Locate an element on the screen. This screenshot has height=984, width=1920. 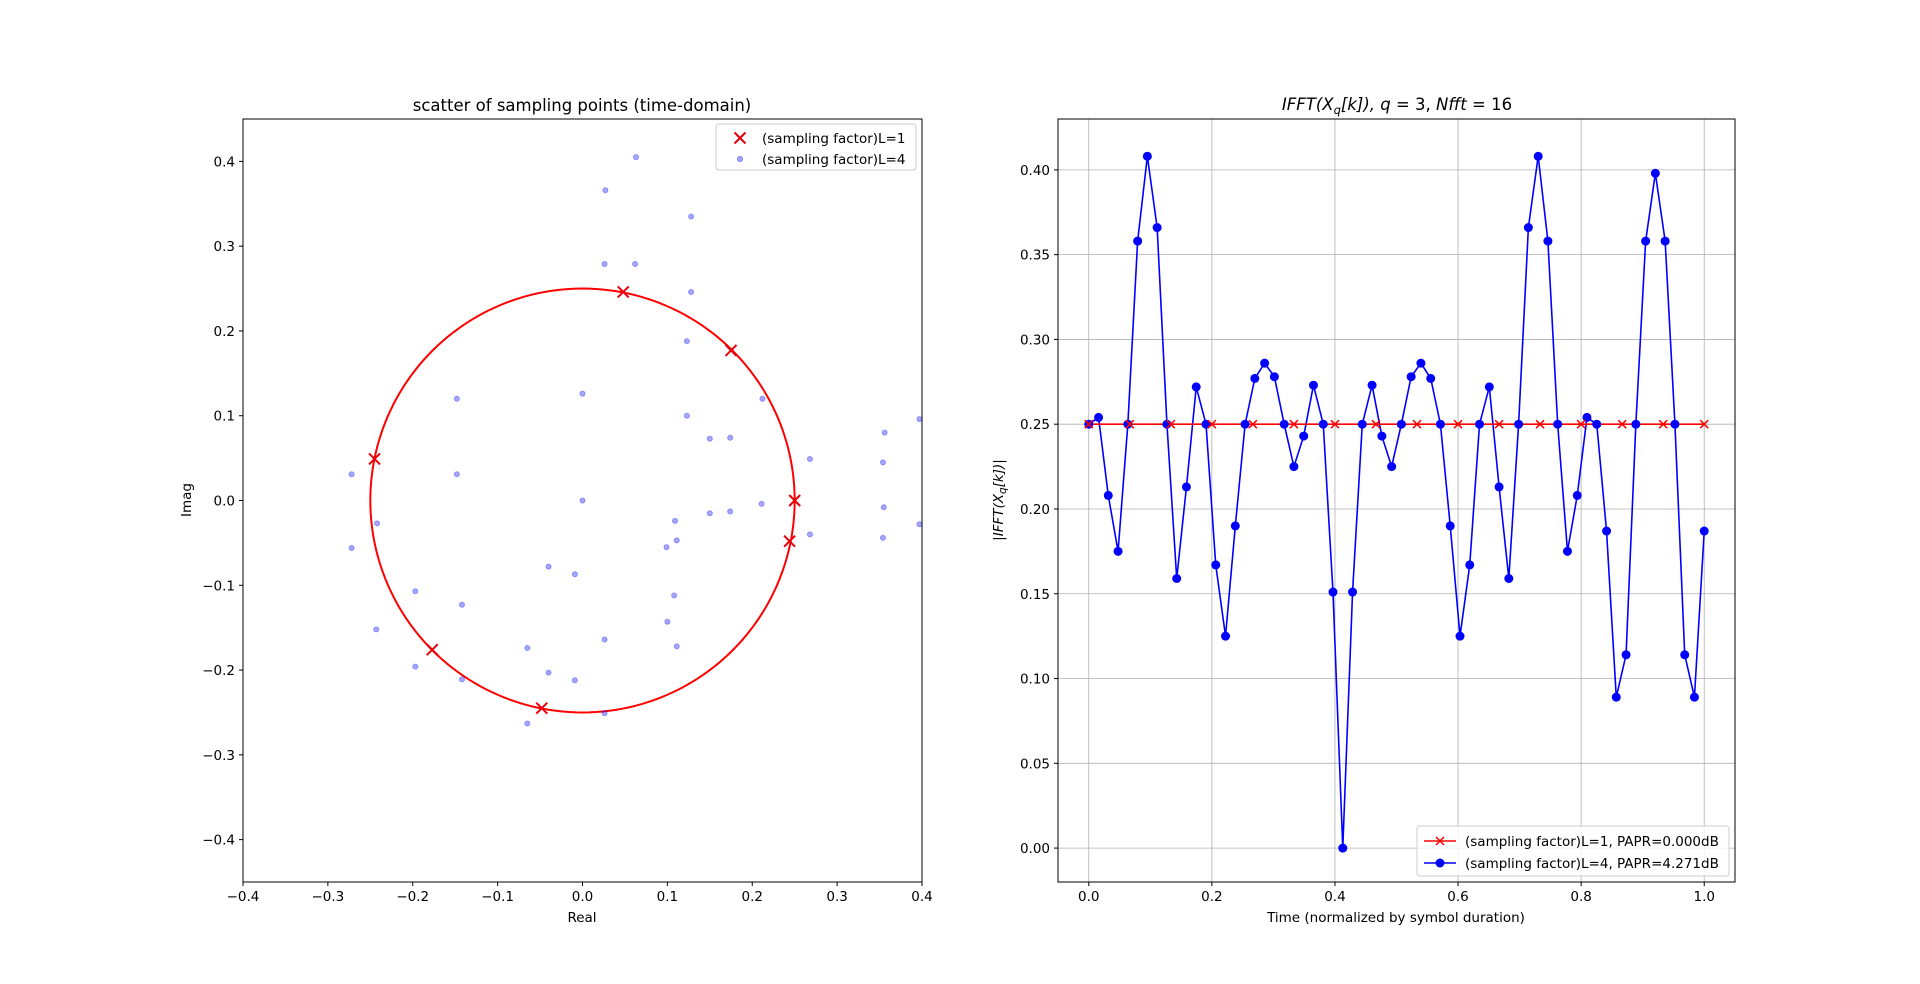
legend-label-l4: (sampling factor)L=4 is located at coordinates (833, 160).